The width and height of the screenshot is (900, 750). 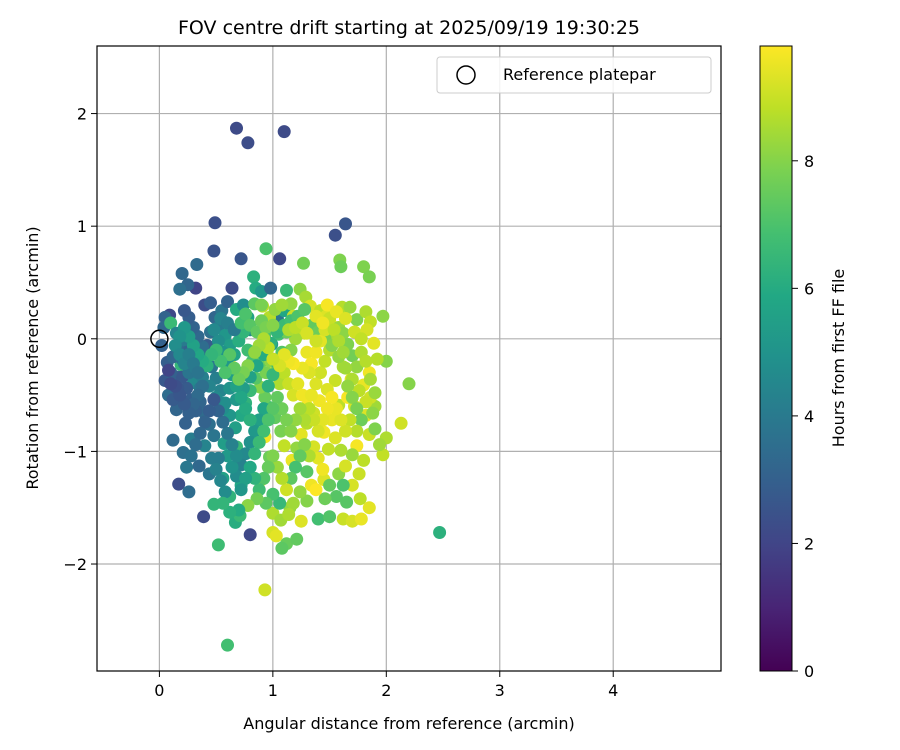 What do you see at coordinates (803, 416) in the screenshot?
I see `colorbar-ticks: 0 2 4 6 8` at bounding box center [803, 416].